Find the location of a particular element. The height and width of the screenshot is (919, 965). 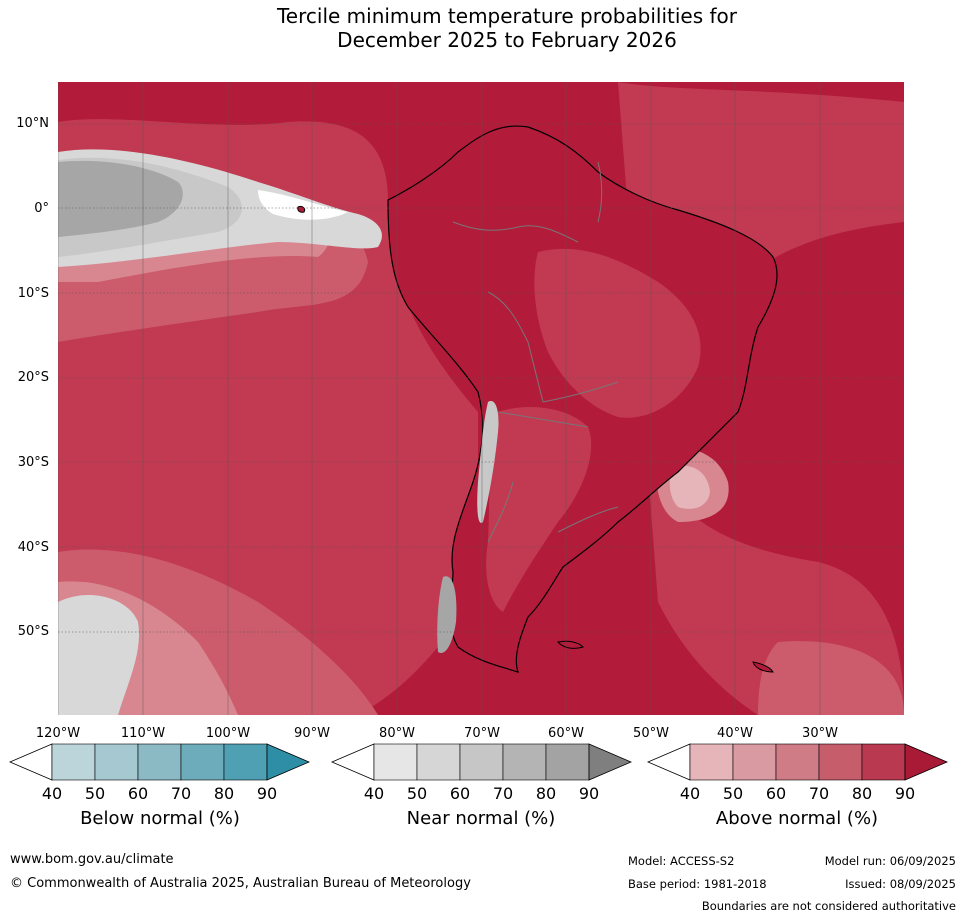

atlantic-above-50-zone is located at coordinates (689, 487).